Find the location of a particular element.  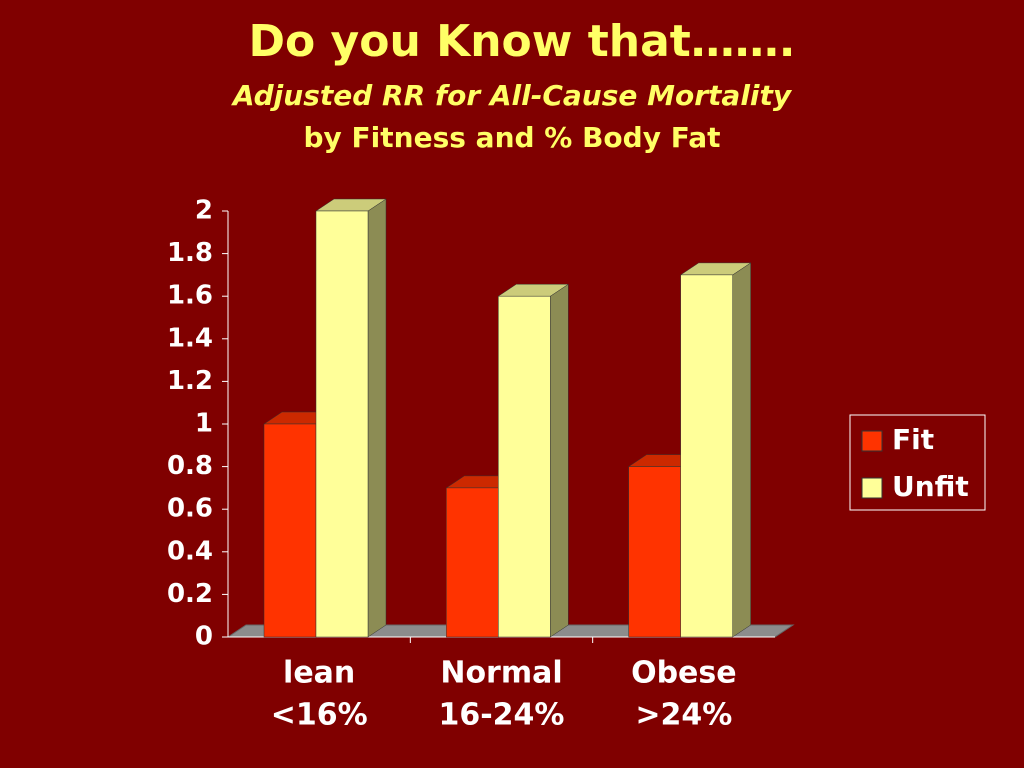

y-tick-label: 2 is located at coordinates (204, 211).